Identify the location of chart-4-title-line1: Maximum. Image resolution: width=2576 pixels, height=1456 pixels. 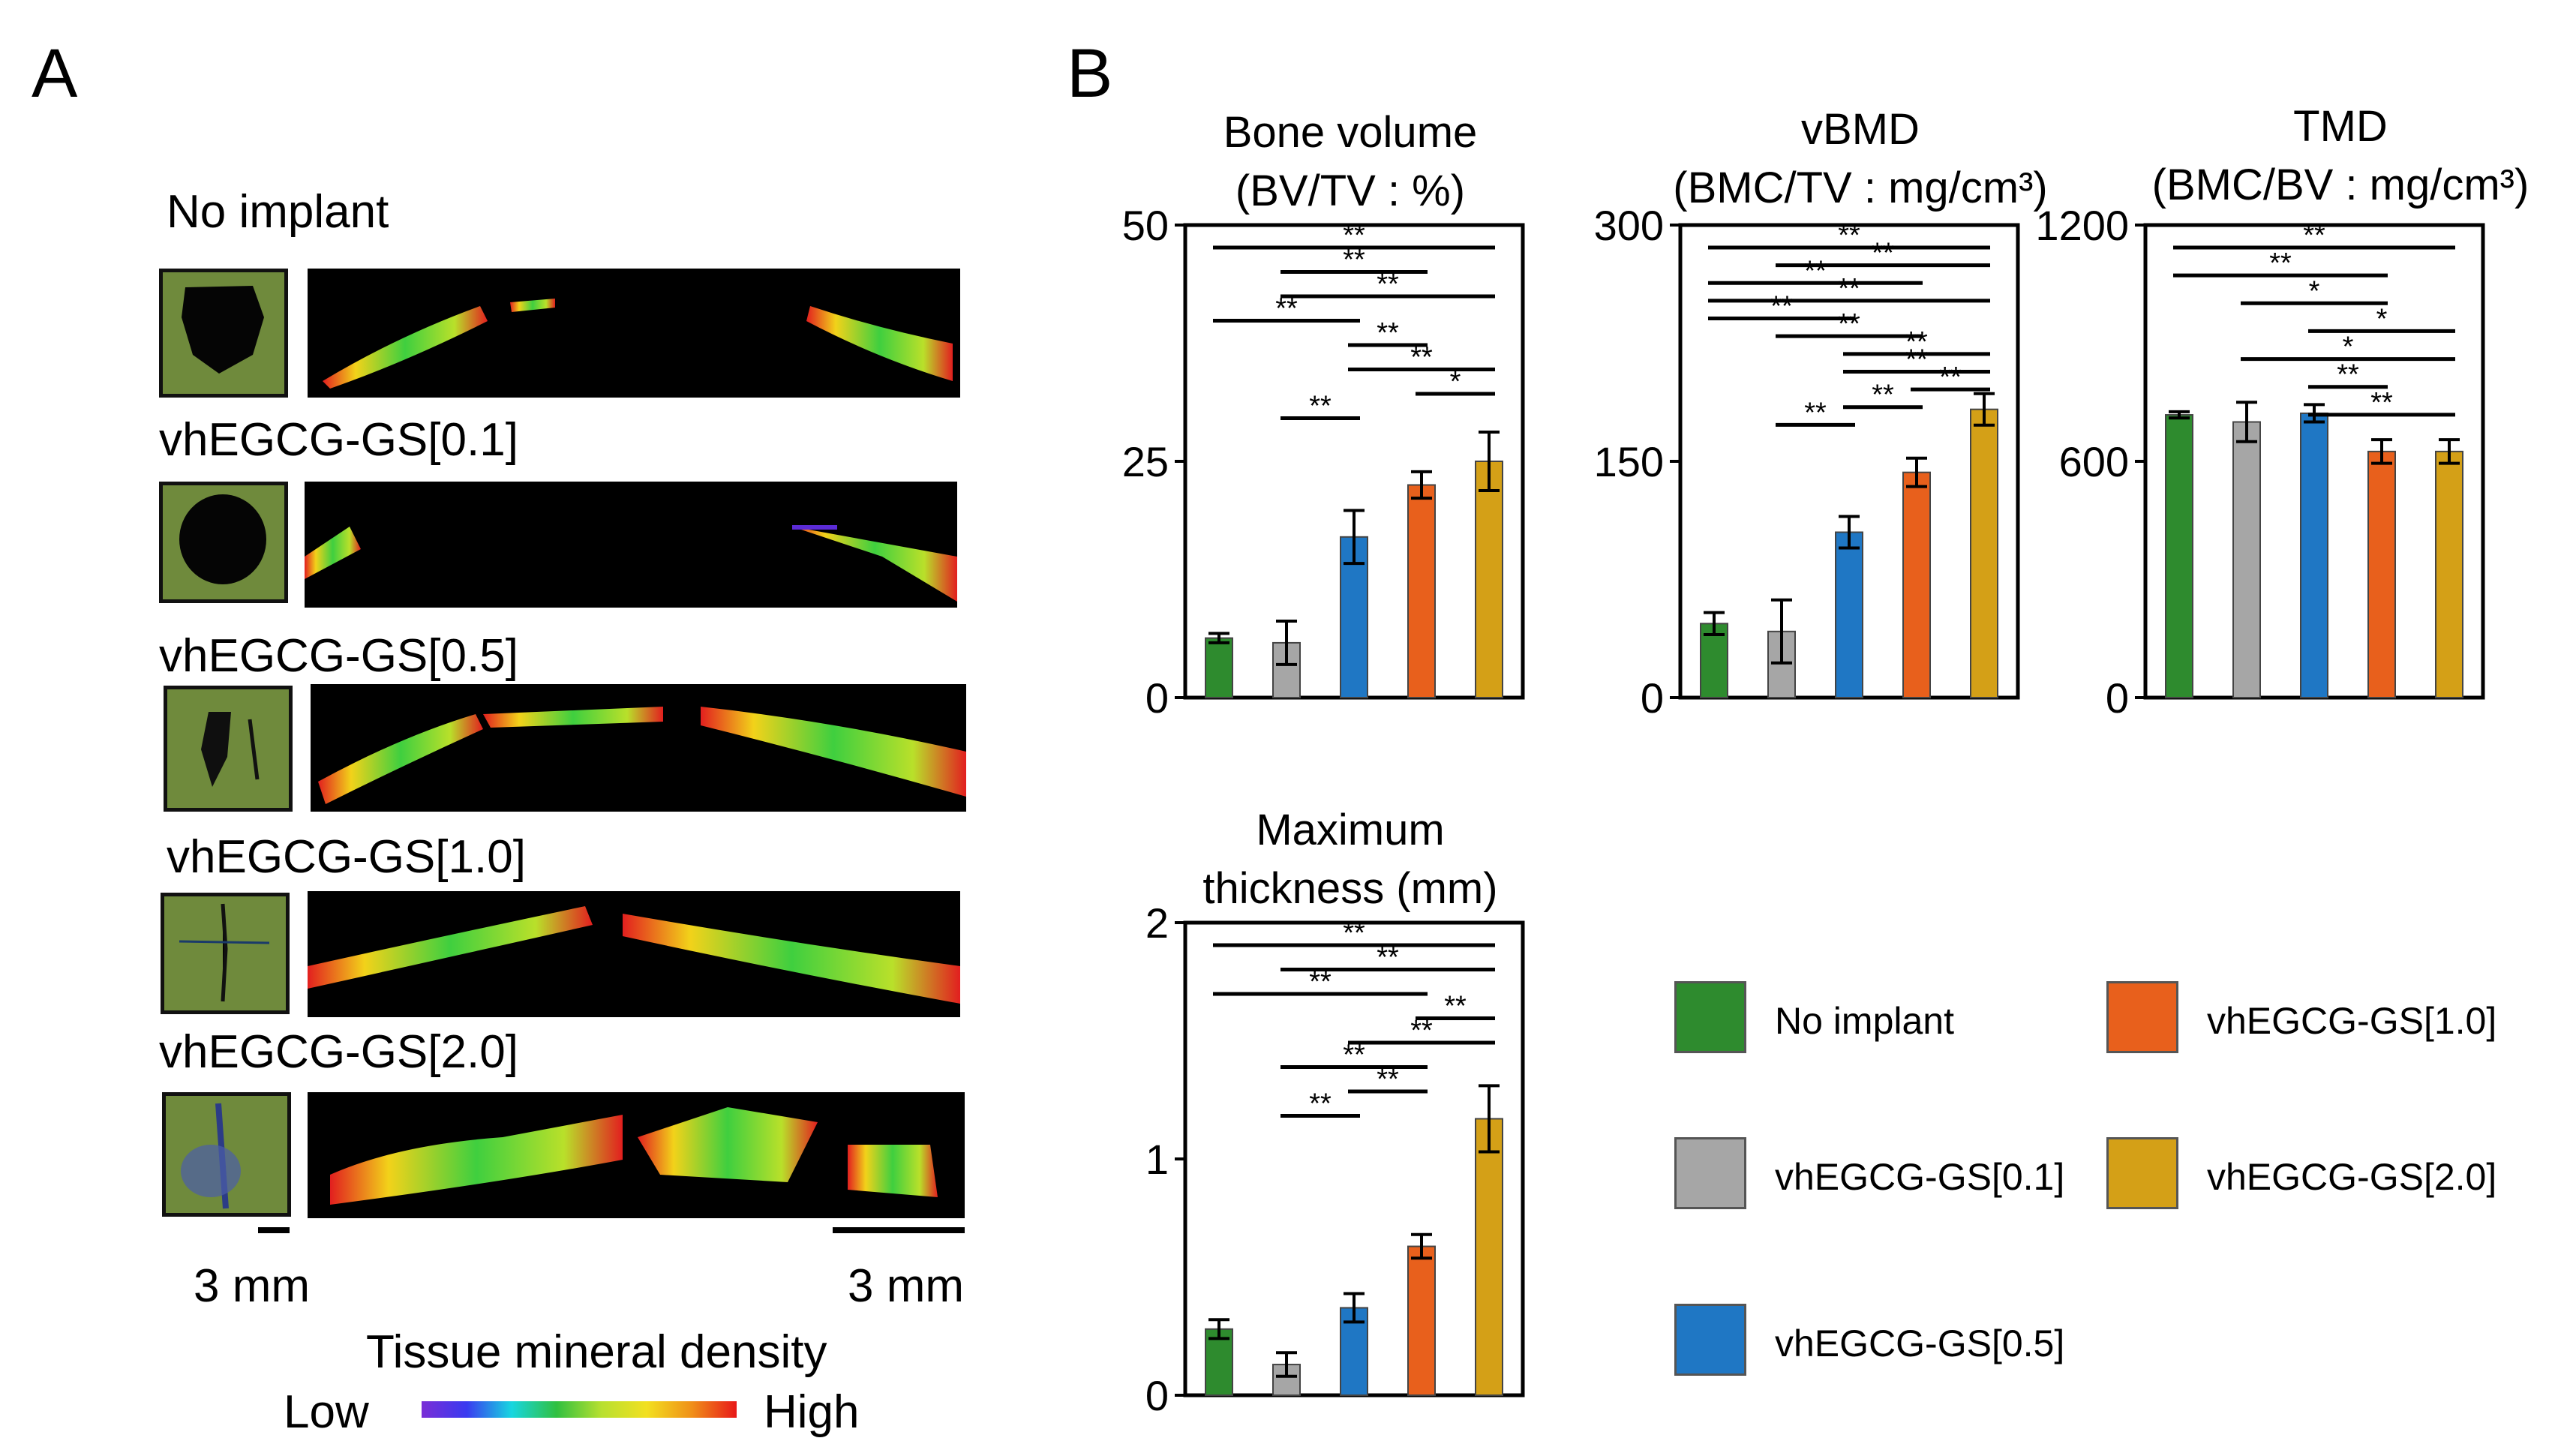
(1350, 830).